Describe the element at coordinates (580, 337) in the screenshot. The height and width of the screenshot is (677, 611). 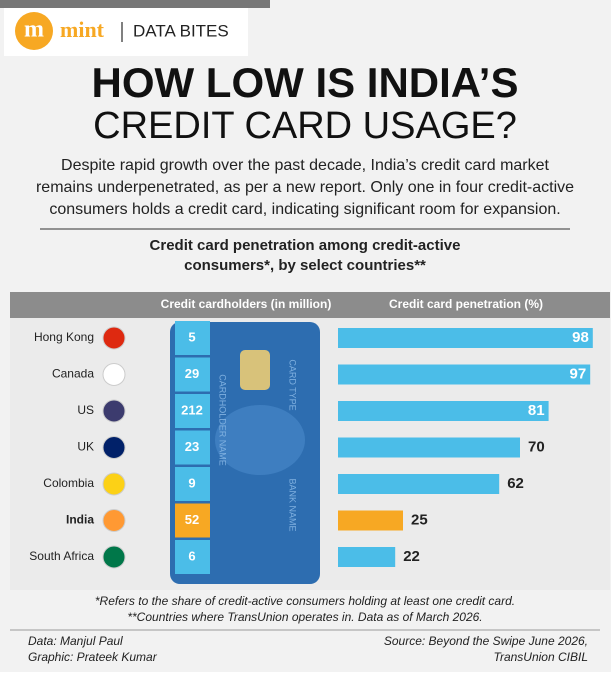
I see `value-label: 98` at that location.